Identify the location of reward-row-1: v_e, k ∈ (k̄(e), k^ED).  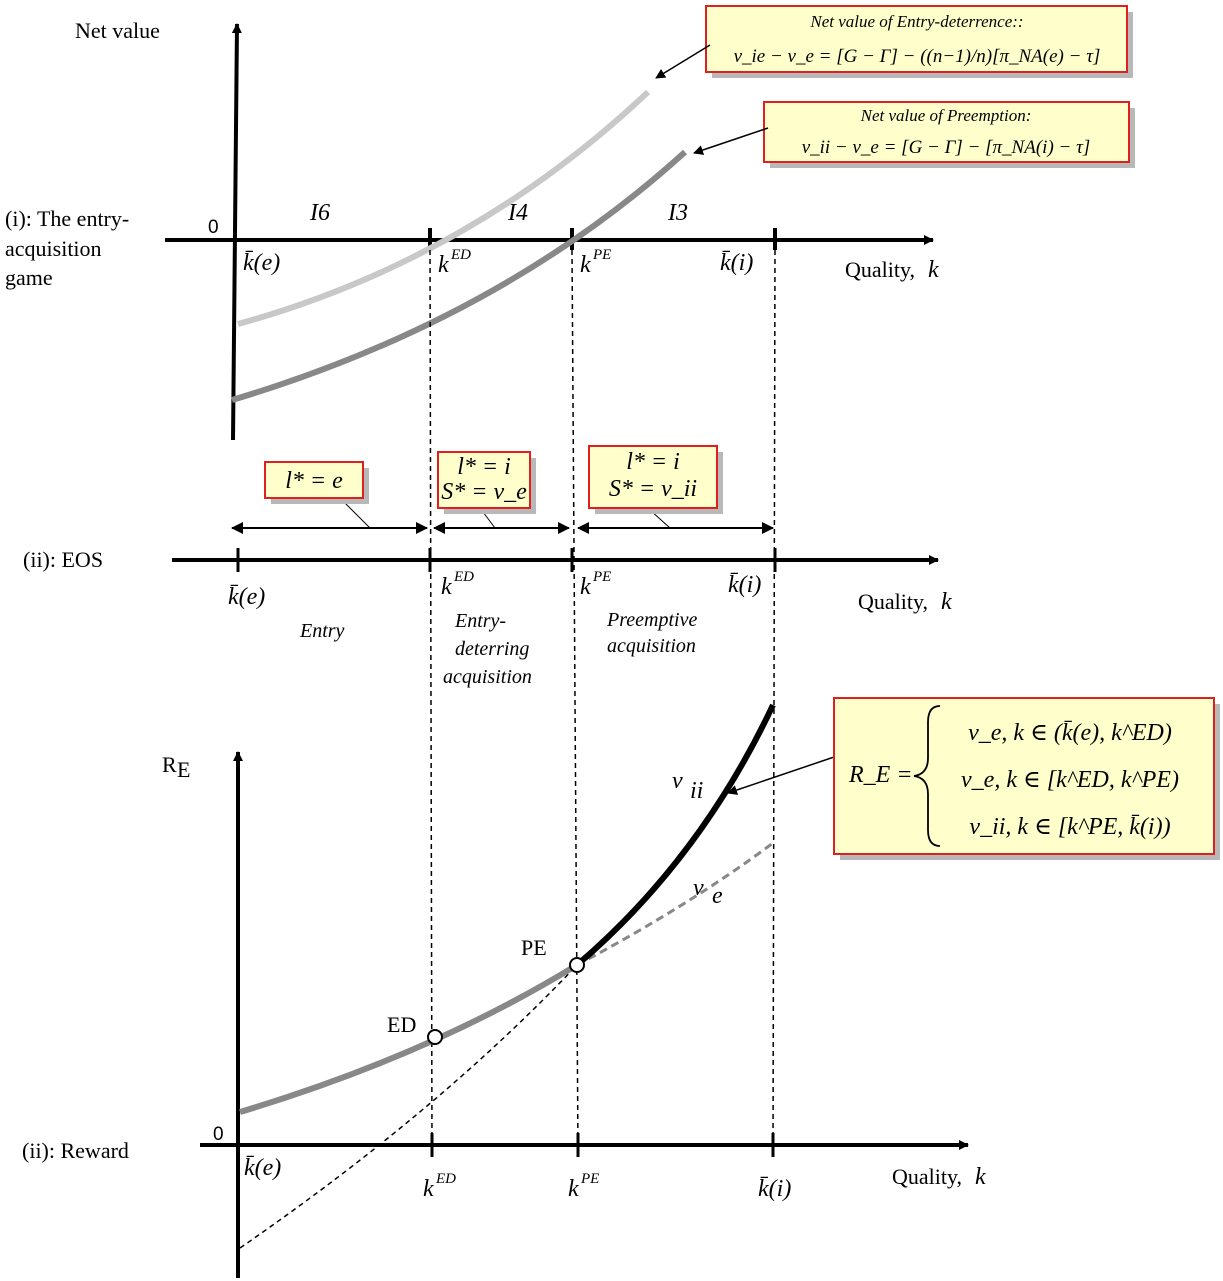
(1070, 733).